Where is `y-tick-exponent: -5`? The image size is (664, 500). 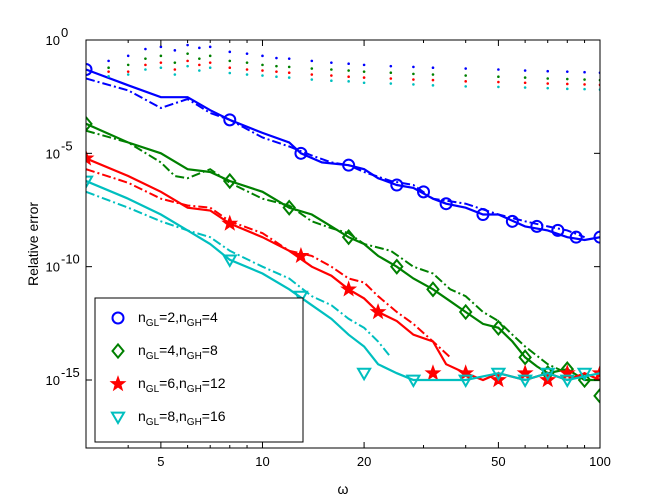 y-tick-exponent: -5 is located at coordinates (67, 145).